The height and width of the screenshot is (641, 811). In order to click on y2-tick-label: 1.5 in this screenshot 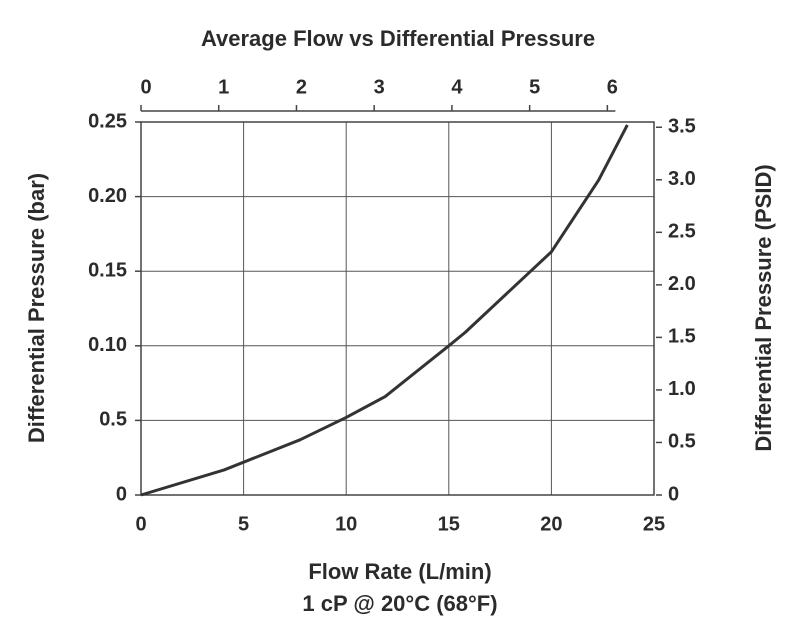, I will do `click(682, 337)`.